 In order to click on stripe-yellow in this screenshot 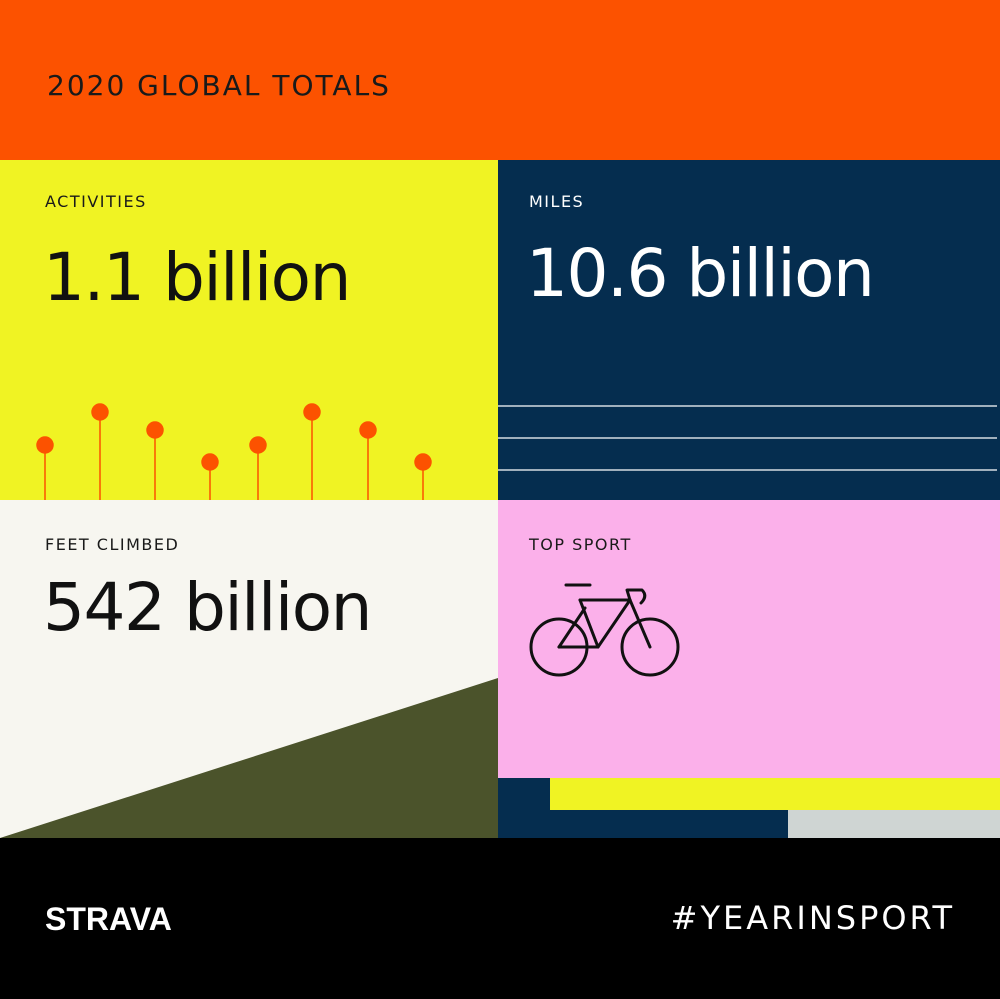, I will do `click(775, 794)`.